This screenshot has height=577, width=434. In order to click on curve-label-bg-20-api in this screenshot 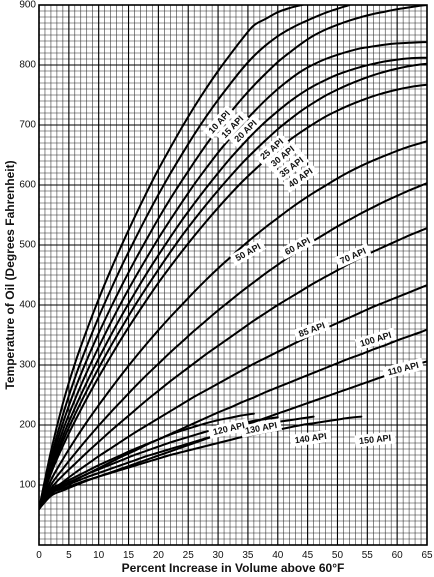, I will do `click(245, 131)`.